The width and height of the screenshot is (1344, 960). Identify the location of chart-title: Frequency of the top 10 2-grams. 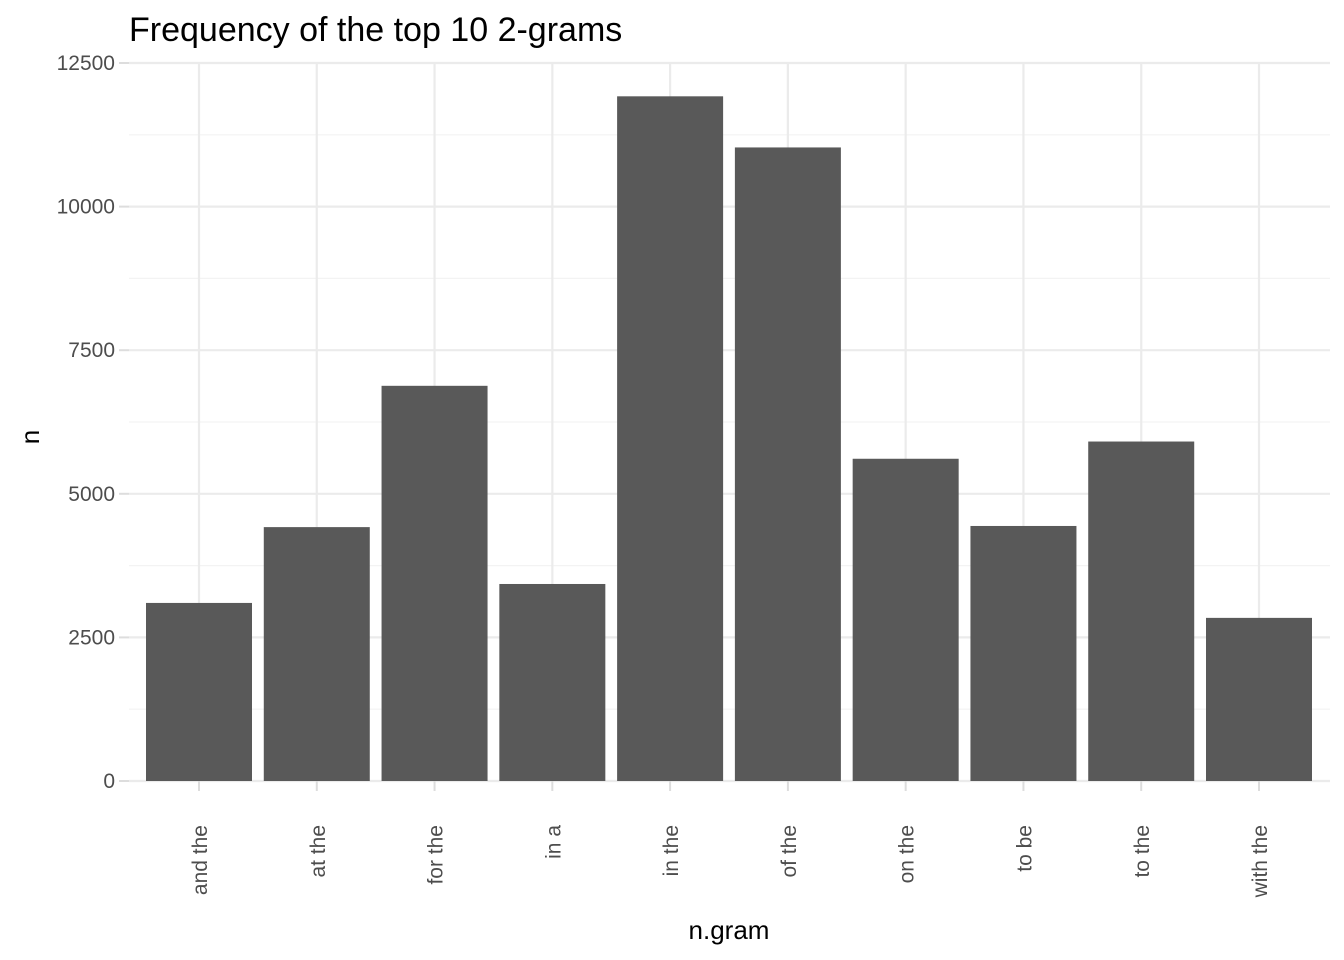
(375, 30).